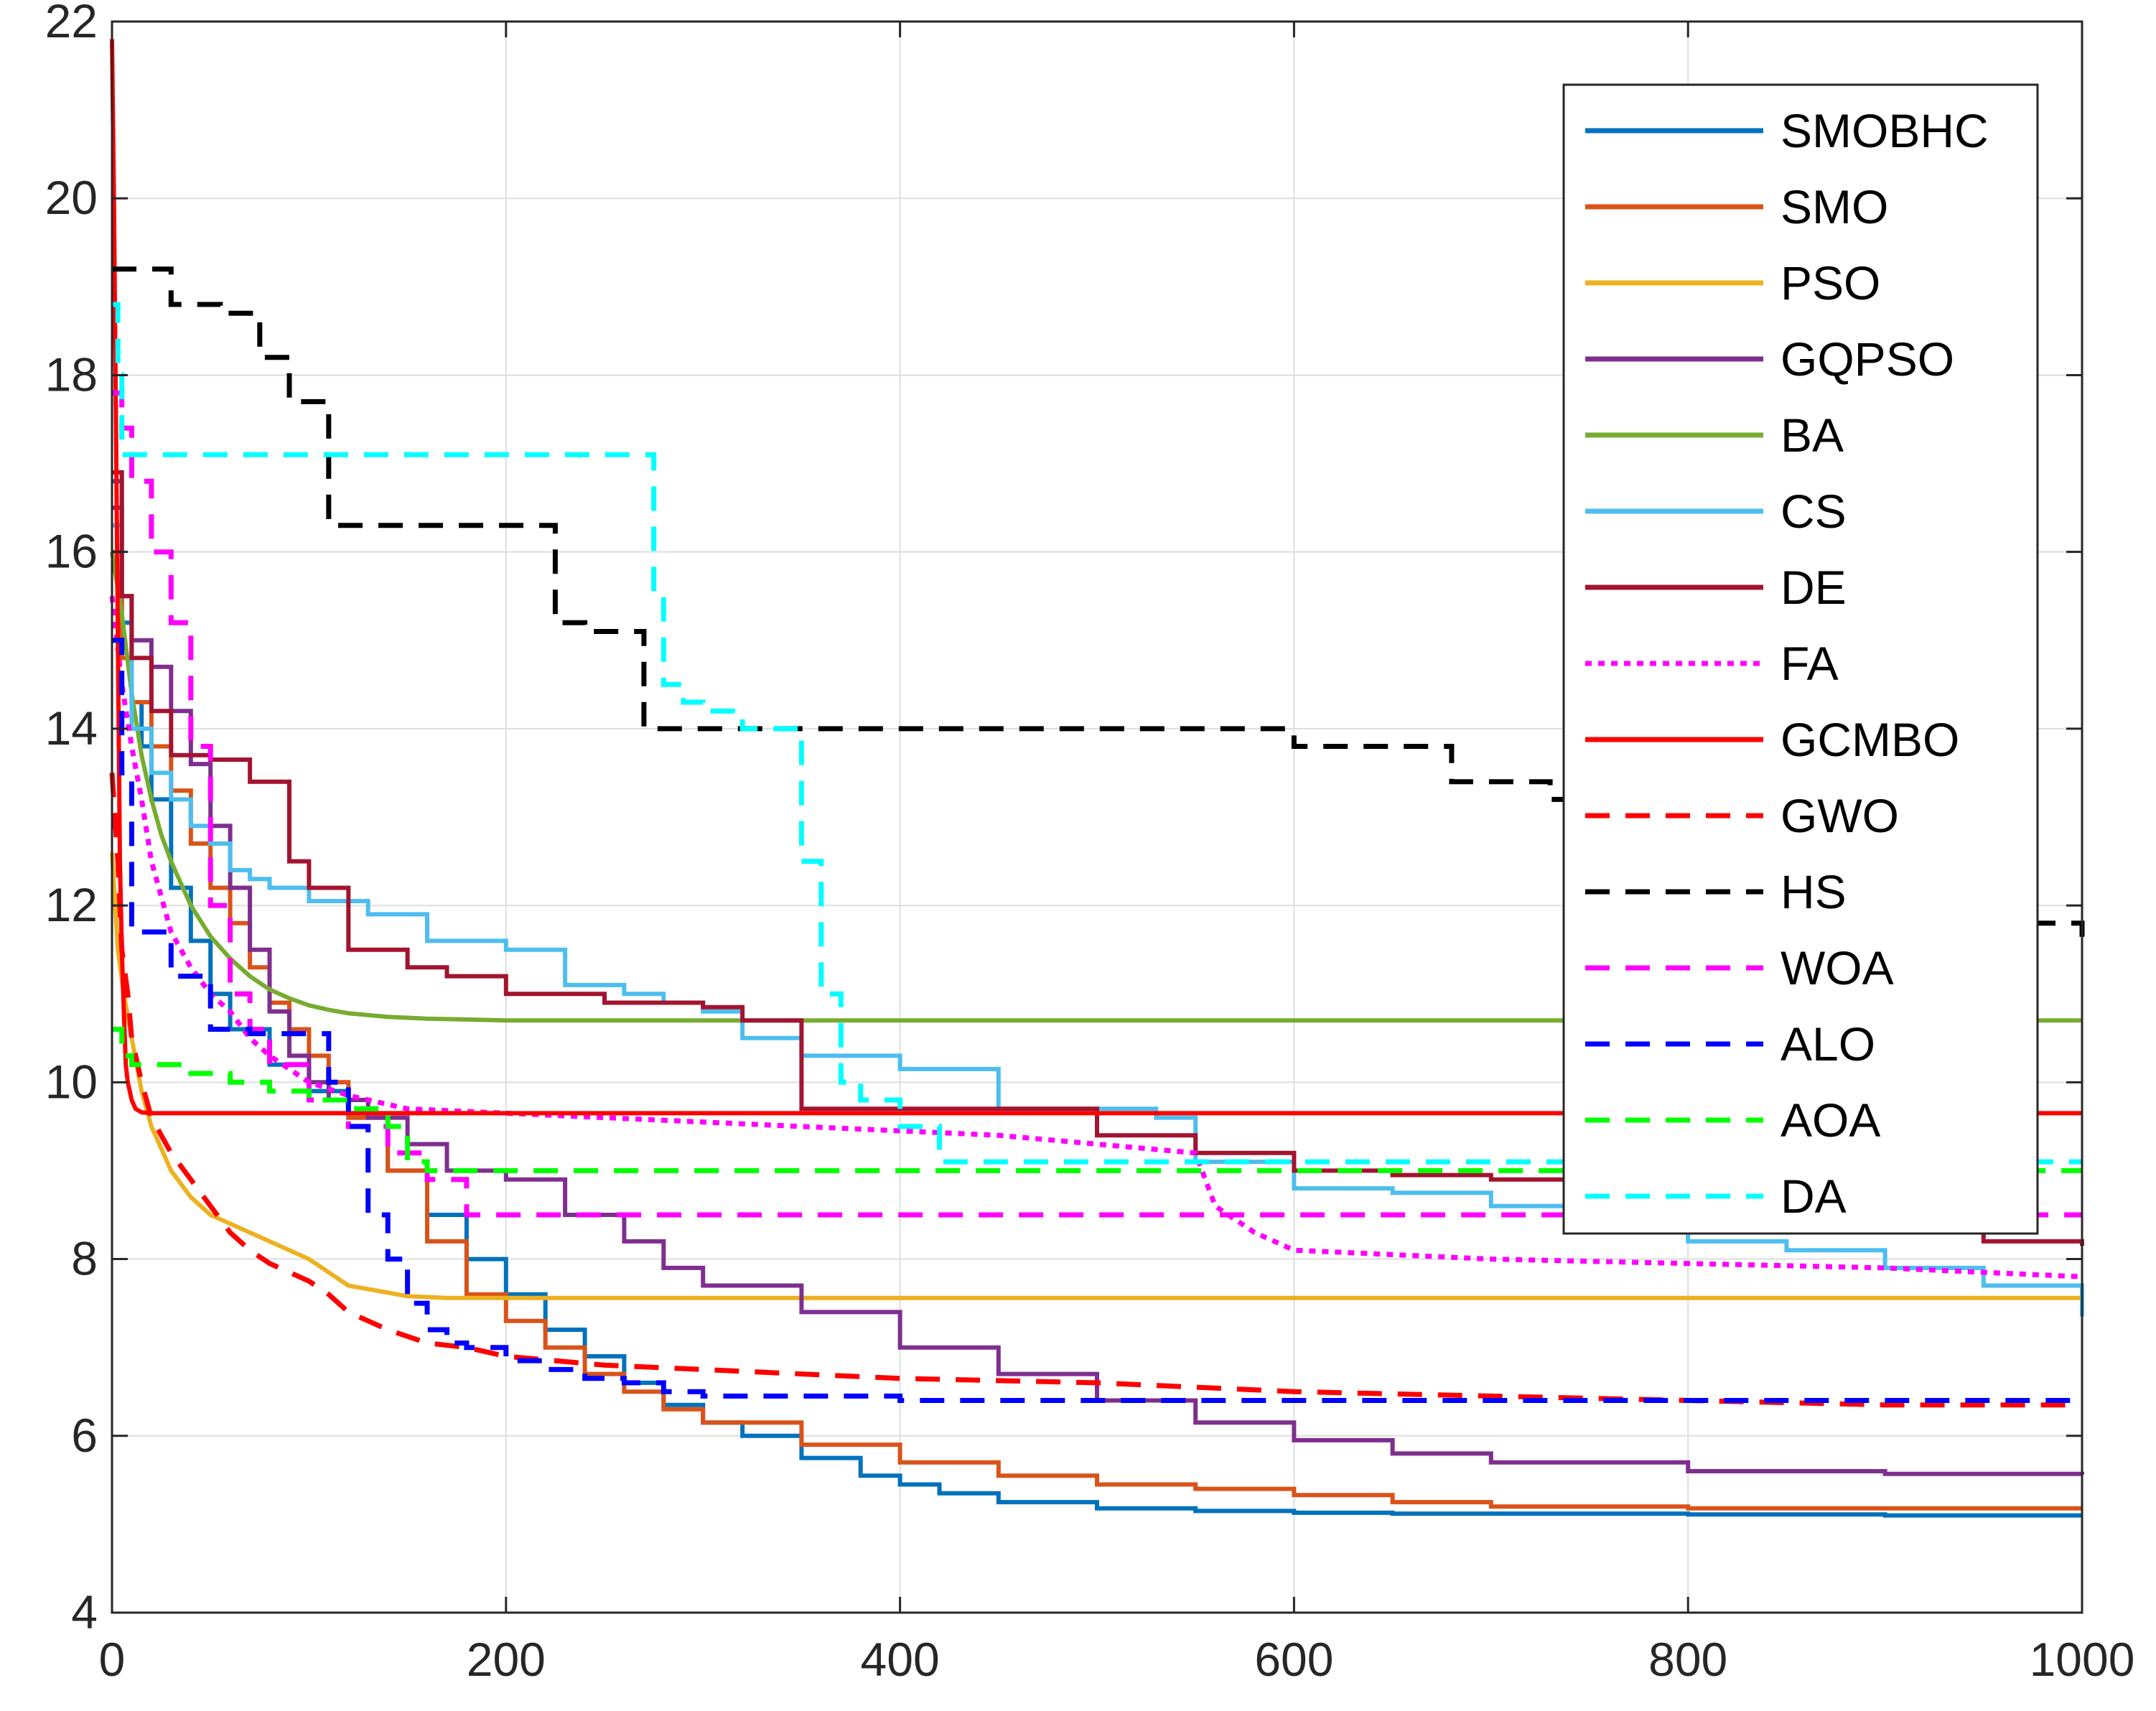  I want to click on series-line-aoa, so click(1097, 1100).